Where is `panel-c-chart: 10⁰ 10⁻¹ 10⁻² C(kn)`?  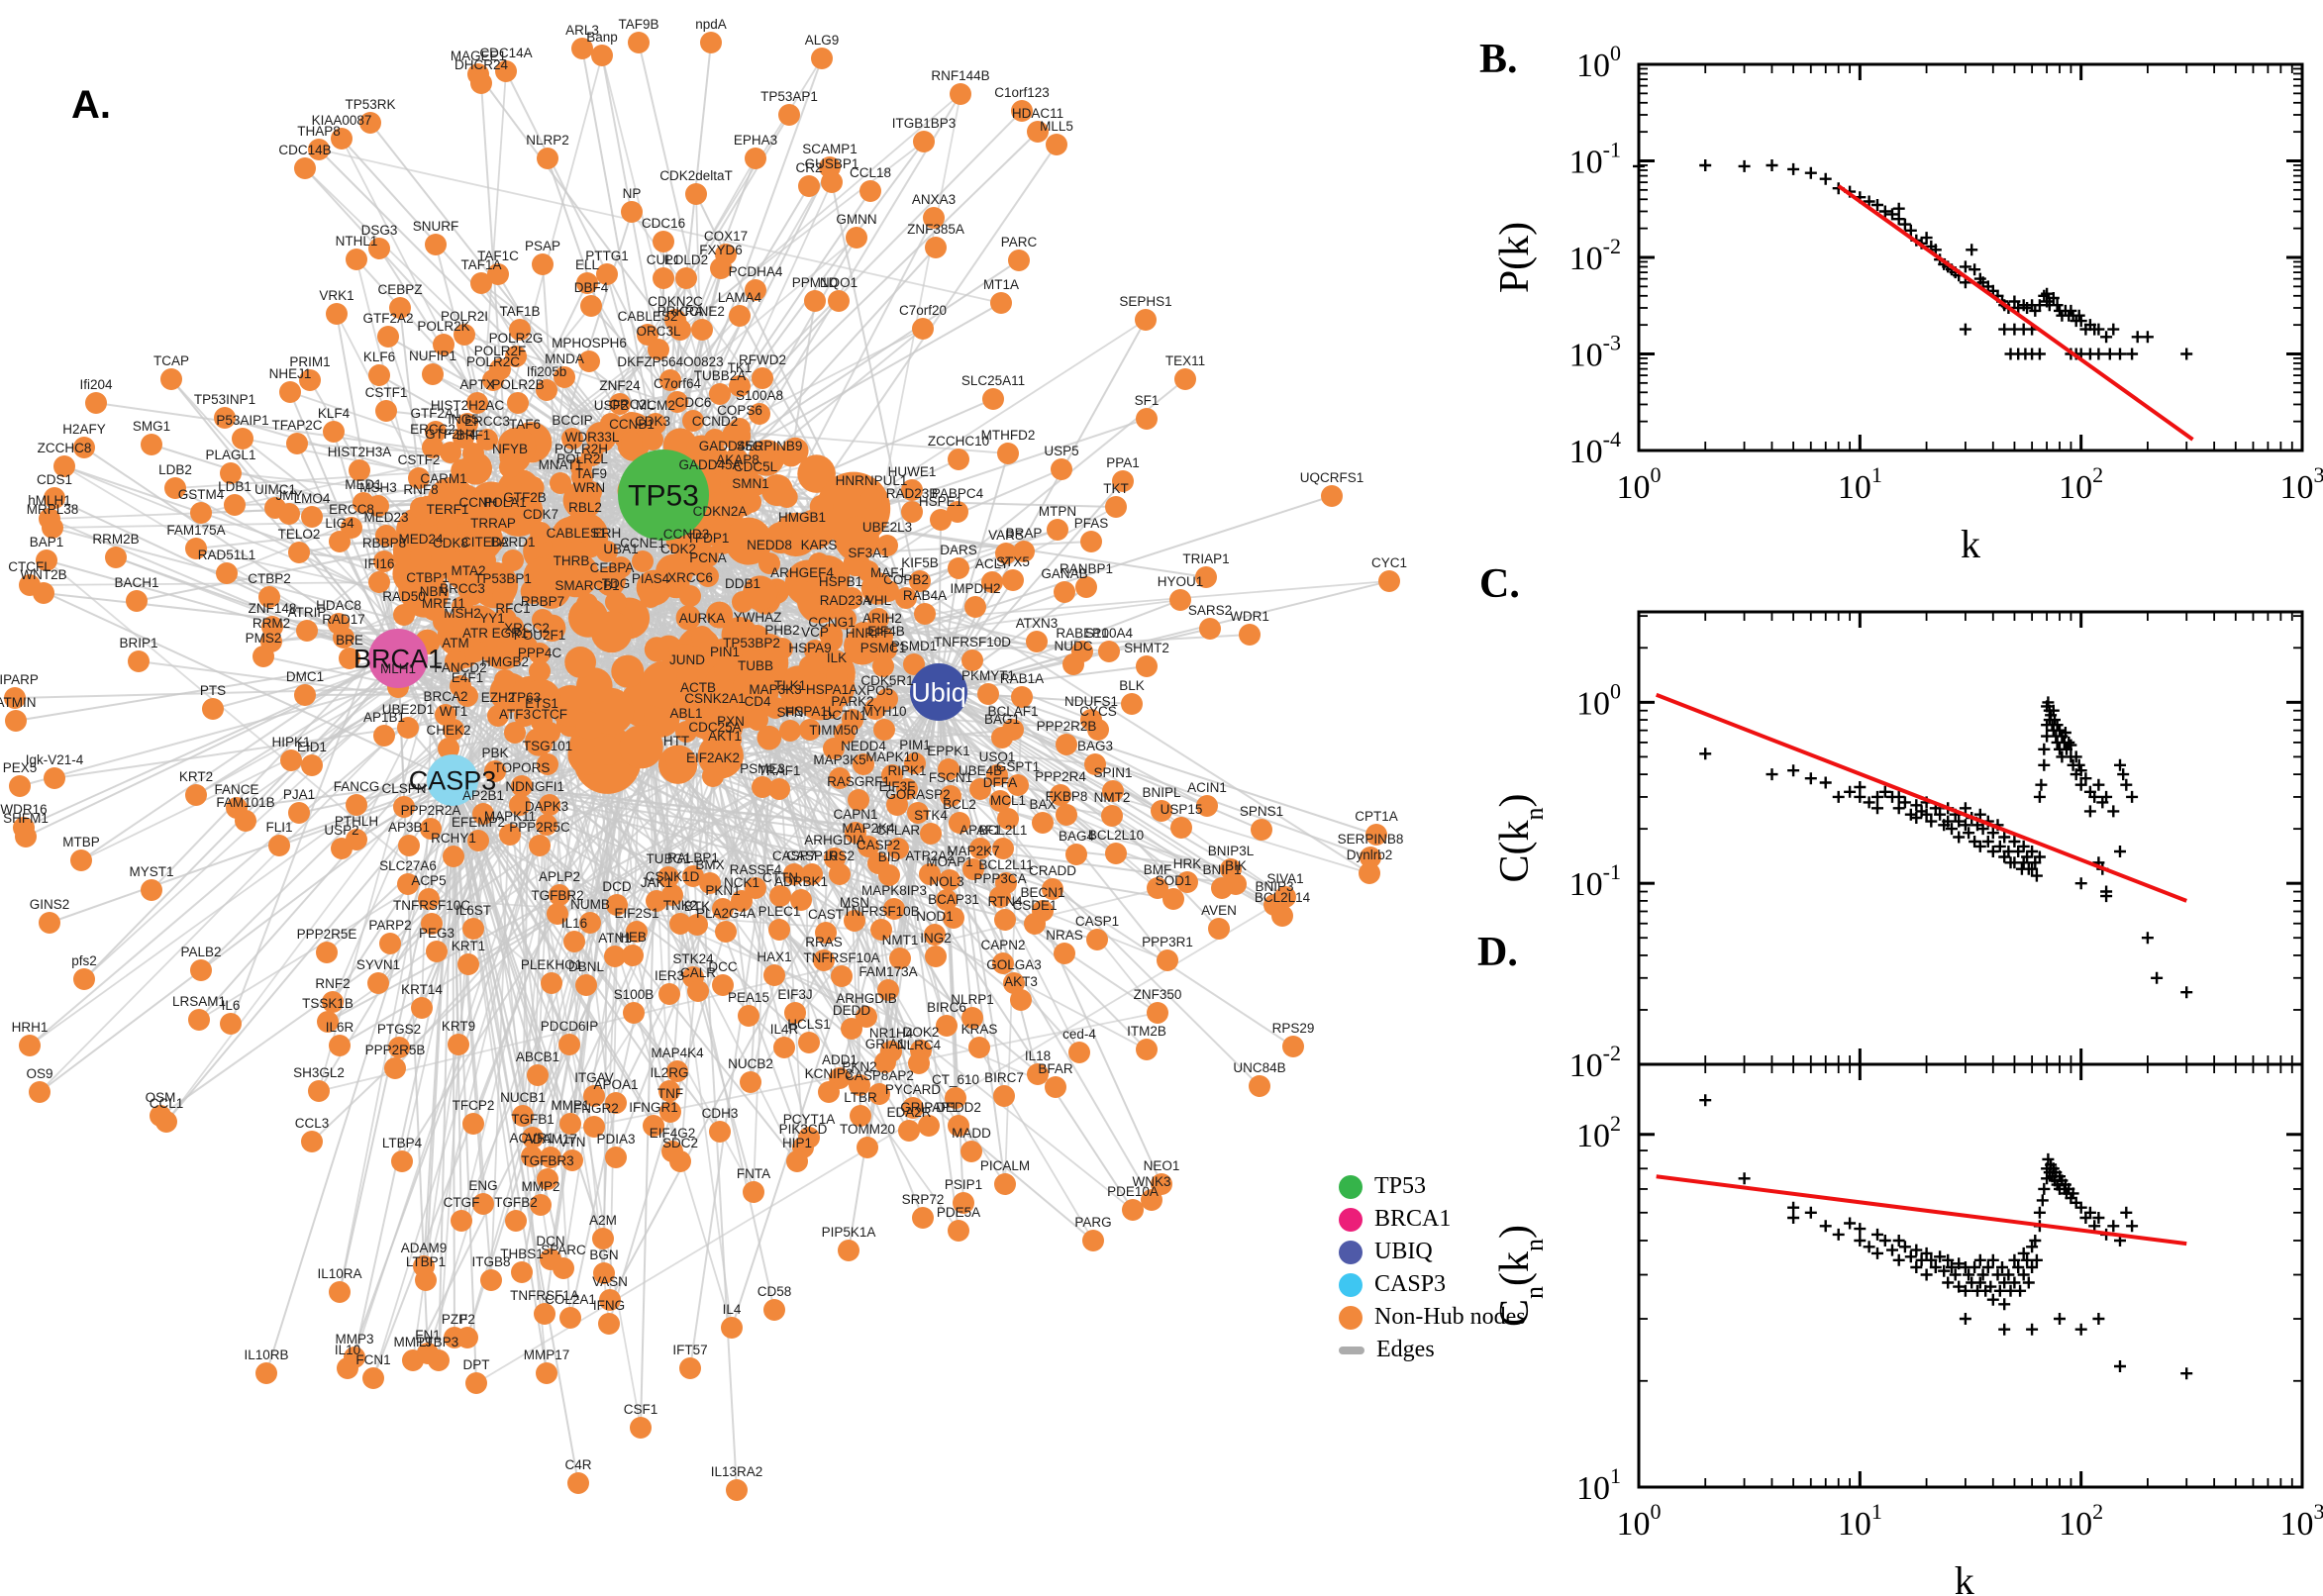 panel-c-chart: 10⁰ 10⁻¹ 10⁻² C(kn) is located at coordinates (1898, 847).